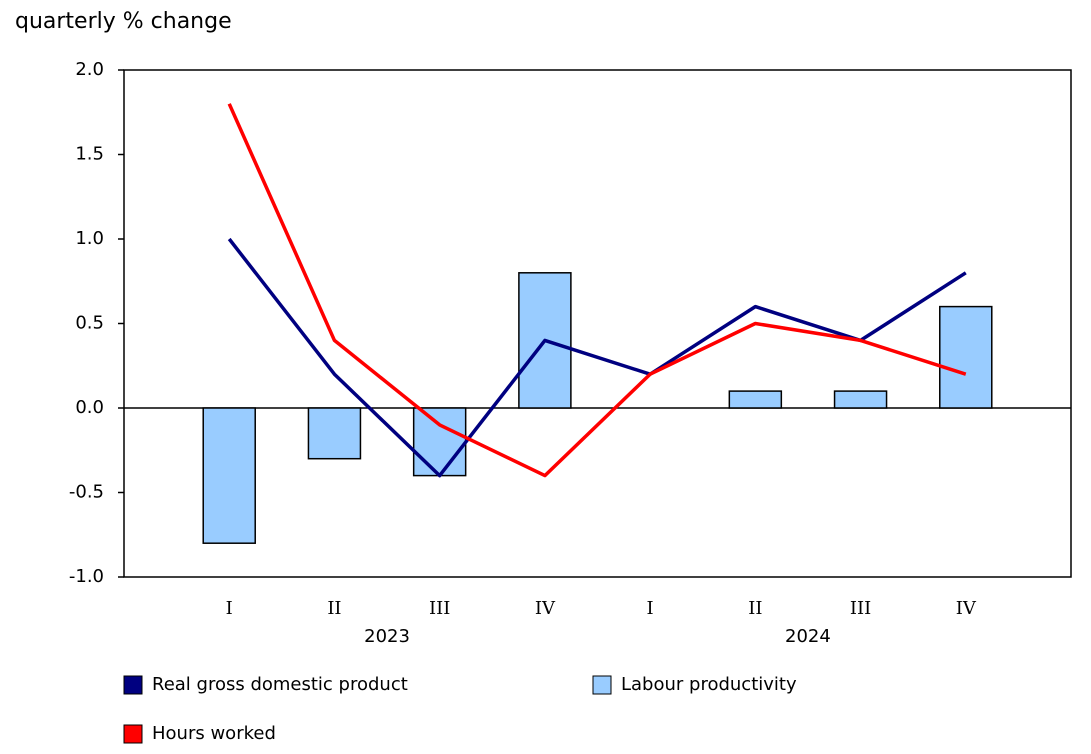  Describe the element at coordinates (808, 636) in the screenshot. I see `x-group-label: 2024` at that location.